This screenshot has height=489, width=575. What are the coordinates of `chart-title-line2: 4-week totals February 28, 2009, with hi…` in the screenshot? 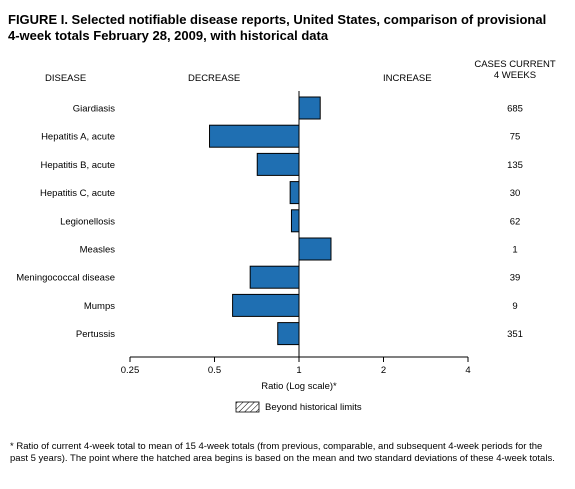 It's located at (168, 35).